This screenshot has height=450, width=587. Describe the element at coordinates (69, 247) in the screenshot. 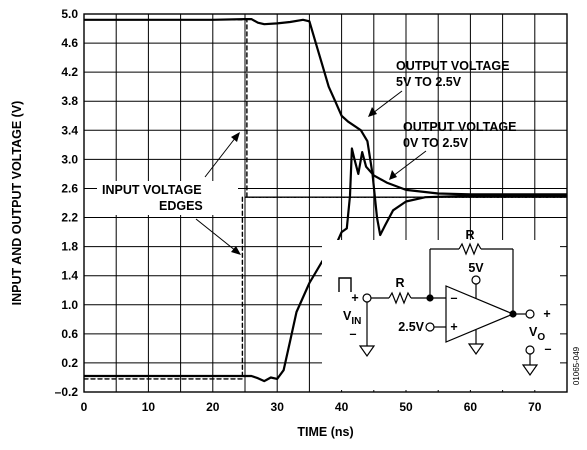

I see `y-tick-label: 1.8` at that location.